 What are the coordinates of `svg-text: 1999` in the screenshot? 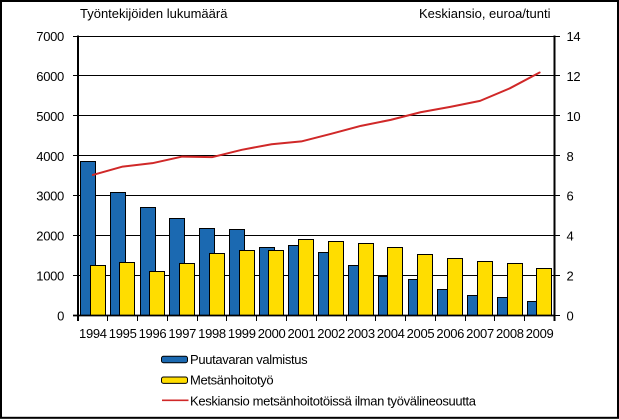 It's located at (242, 333).